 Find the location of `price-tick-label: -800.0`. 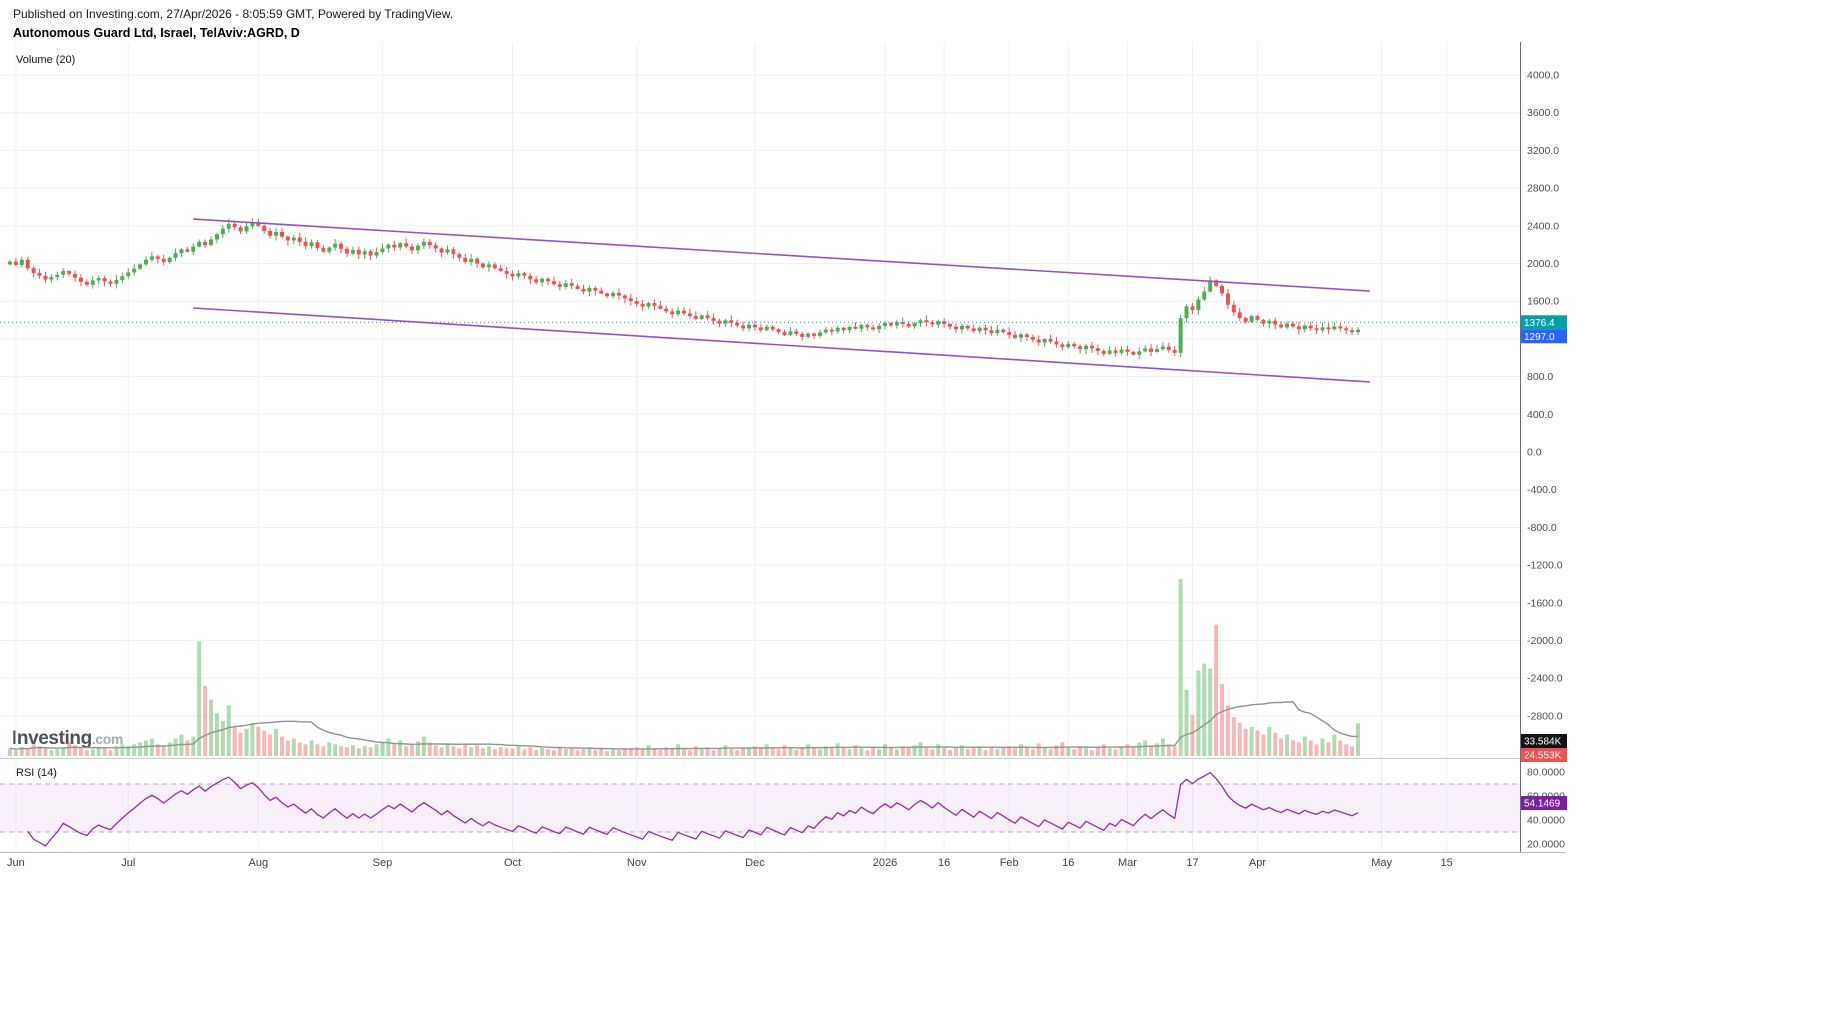

price-tick-label: -800.0 is located at coordinates (1542, 528).